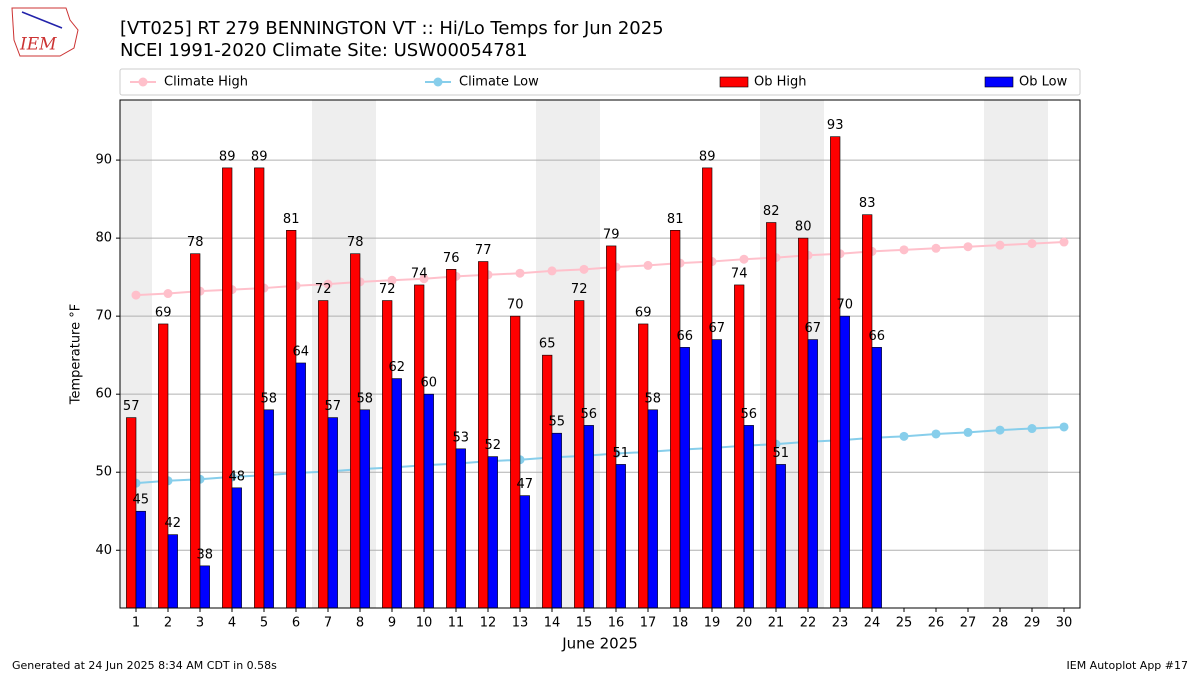 The image size is (1200, 675). What do you see at coordinates (38, 45) in the screenshot?
I see `logo-text: IEM` at bounding box center [38, 45].